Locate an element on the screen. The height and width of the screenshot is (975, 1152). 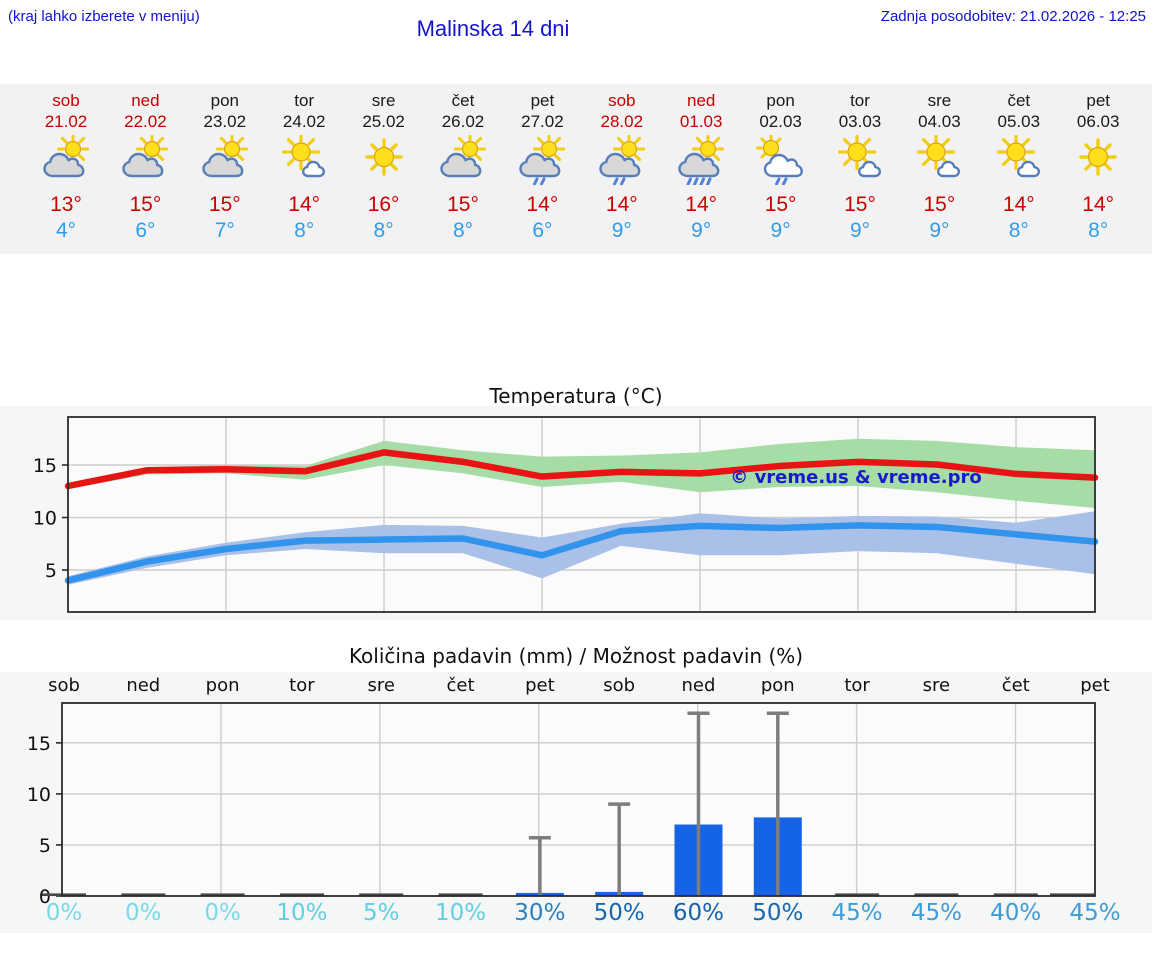
forecast-day: pon 02.03 15° 9° is located at coordinates (781, 164).